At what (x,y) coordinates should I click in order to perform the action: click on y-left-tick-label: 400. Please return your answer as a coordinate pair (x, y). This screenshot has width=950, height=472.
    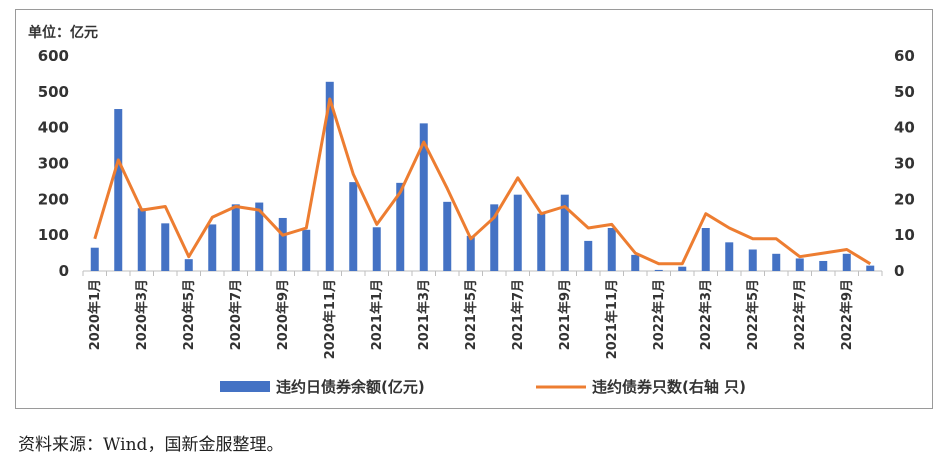
    Looking at the image, I should click on (53, 128).